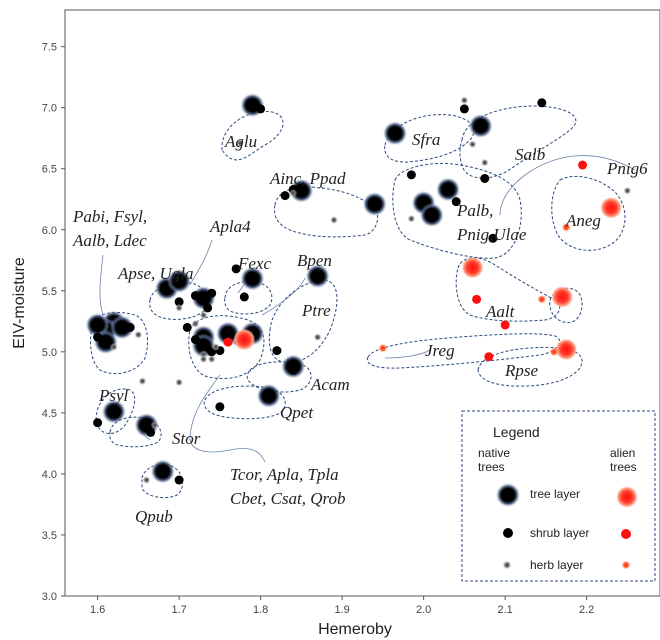  What do you see at coordinates (508, 289) in the screenshot?
I see `outline-aalt` at bounding box center [508, 289].